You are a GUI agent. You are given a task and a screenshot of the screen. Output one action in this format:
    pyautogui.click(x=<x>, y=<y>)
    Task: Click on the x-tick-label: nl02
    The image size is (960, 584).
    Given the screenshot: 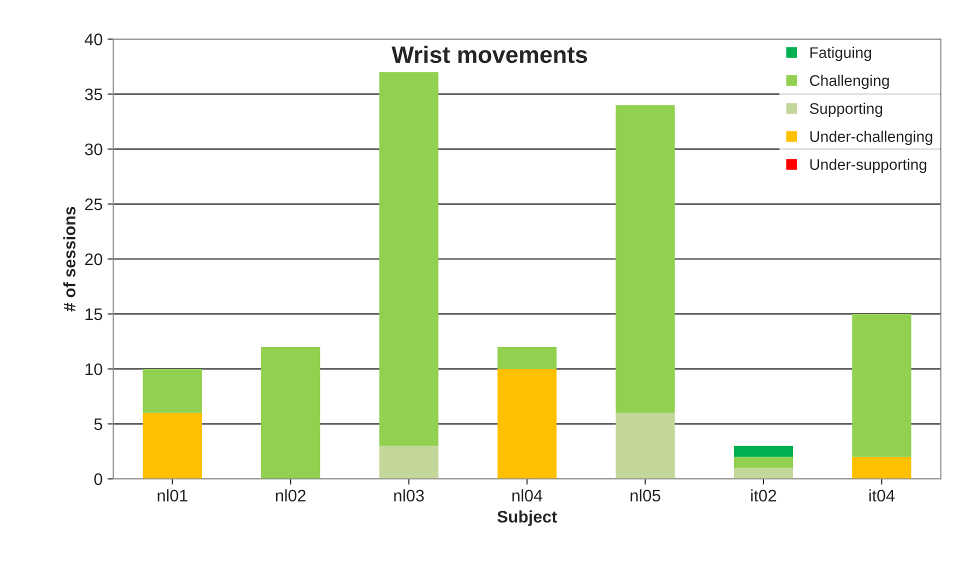 What is the action you would take?
    pyautogui.click(x=291, y=495)
    